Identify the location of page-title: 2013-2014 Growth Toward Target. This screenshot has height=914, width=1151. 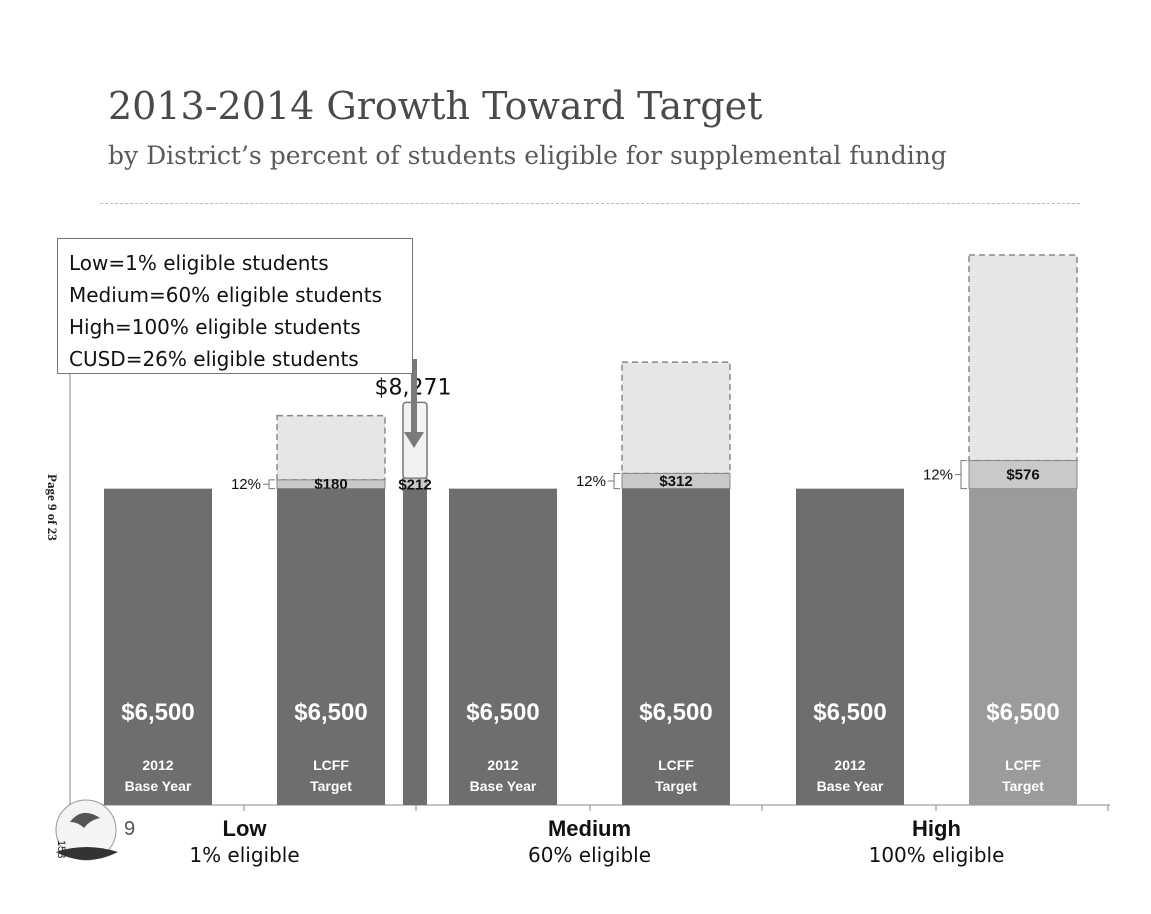
(435, 106).